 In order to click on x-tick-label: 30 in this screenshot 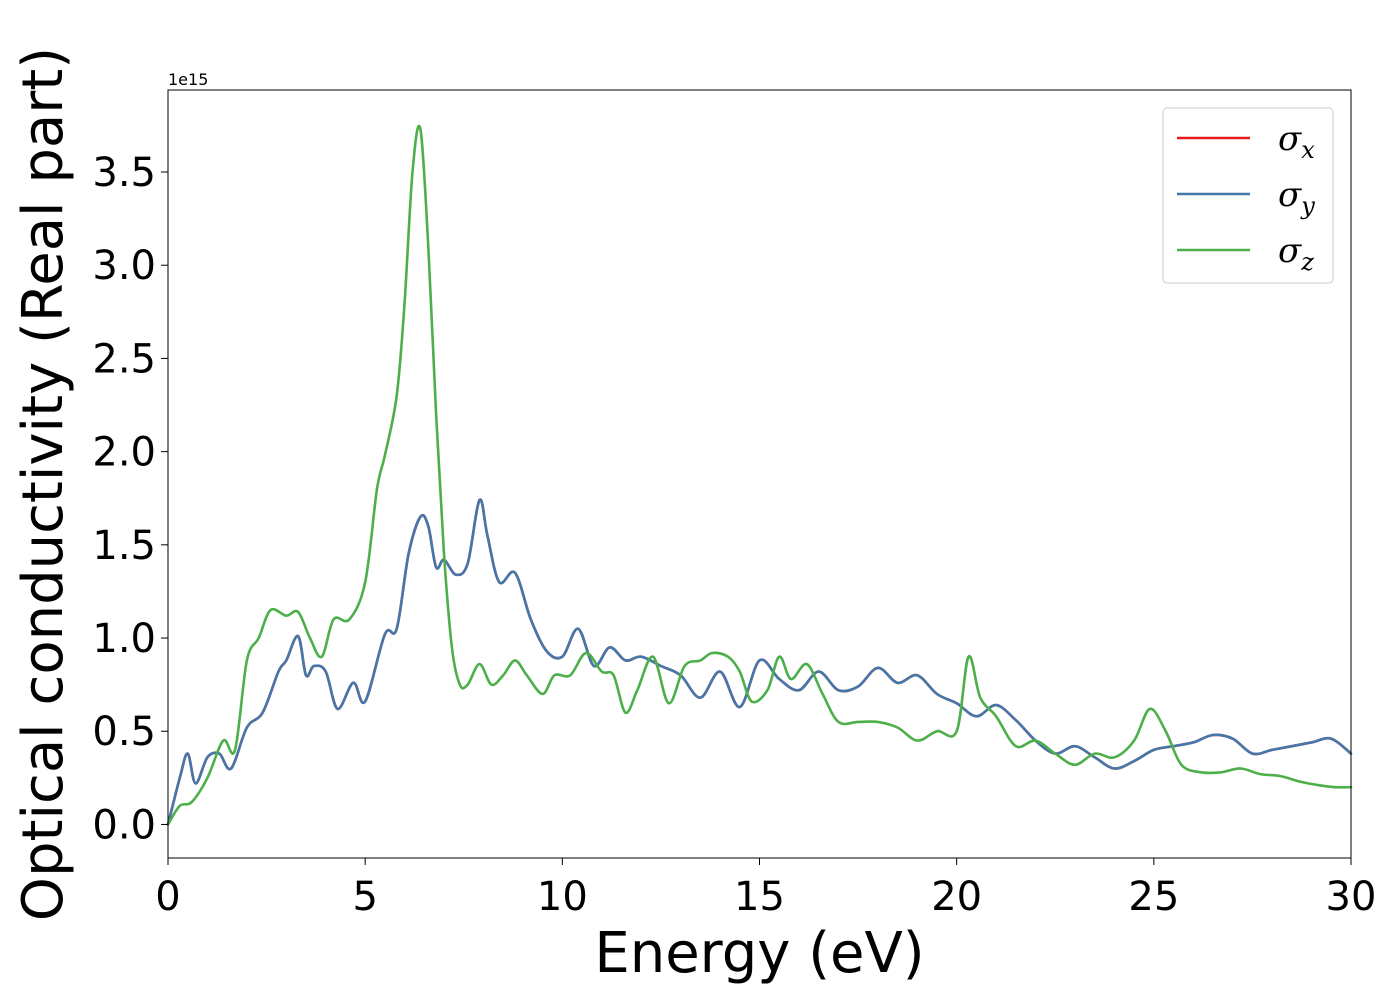, I will do `click(1351, 897)`.